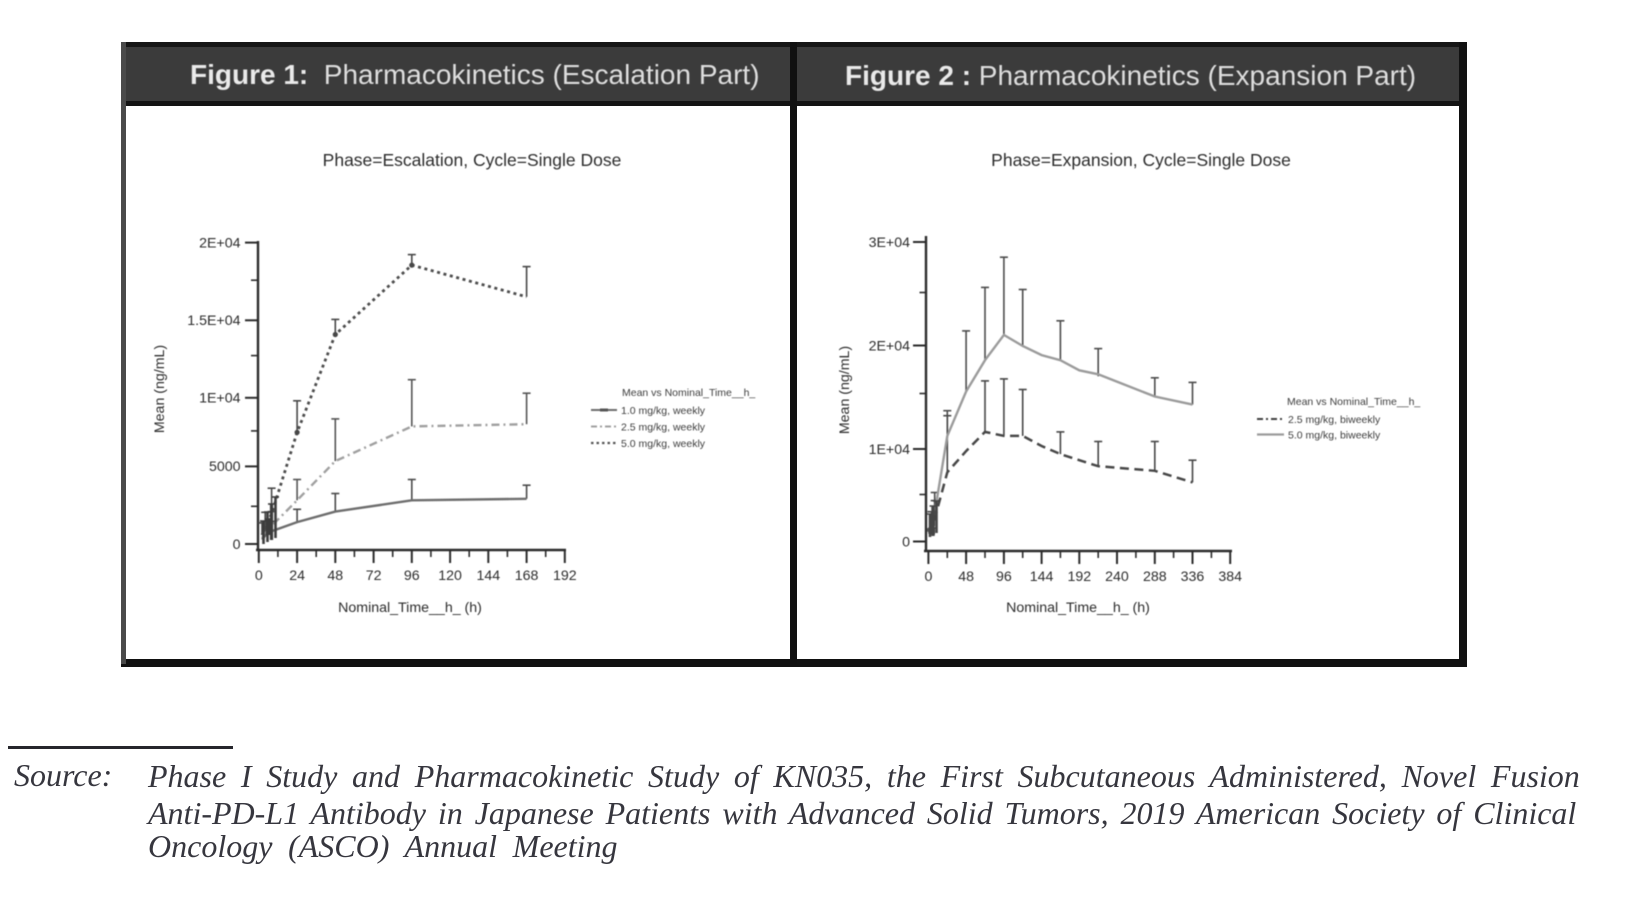 The width and height of the screenshot is (1625, 913). I want to click on svg-text: 3E+04, so click(890, 243).